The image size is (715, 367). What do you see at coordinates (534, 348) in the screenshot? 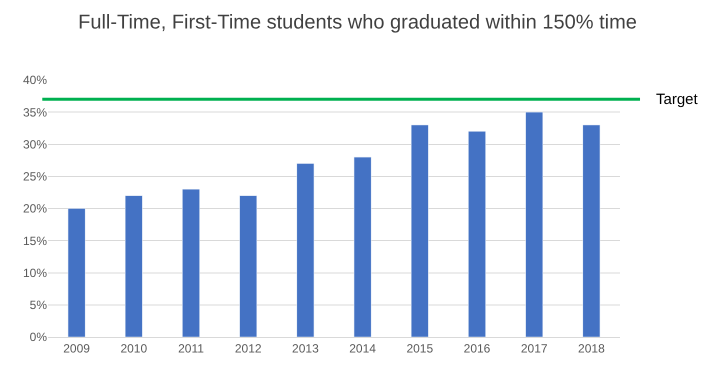
I see `x-tick-label: 2017` at bounding box center [534, 348].